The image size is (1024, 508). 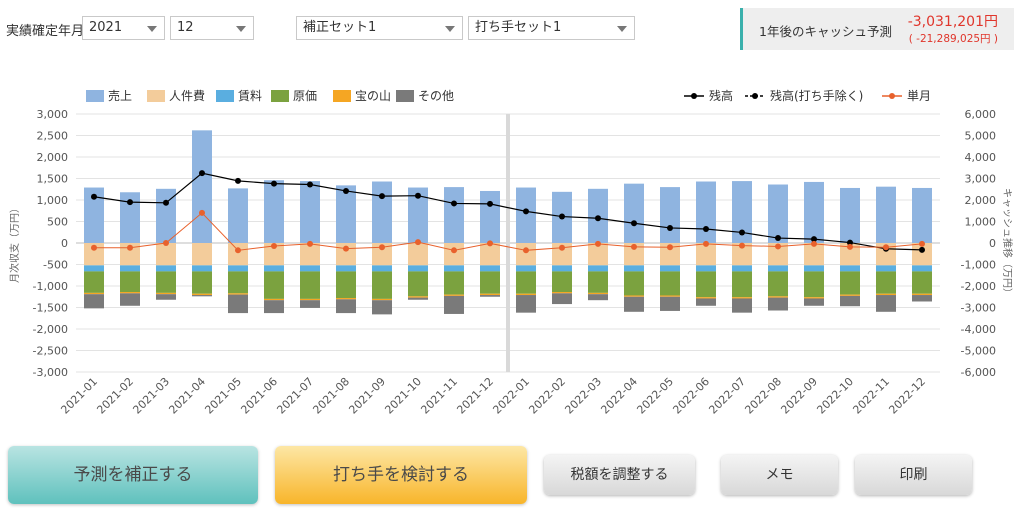 What do you see at coordinates (981, 200) in the screenshot?
I see `y2-tick-label: 2,000` at bounding box center [981, 200].